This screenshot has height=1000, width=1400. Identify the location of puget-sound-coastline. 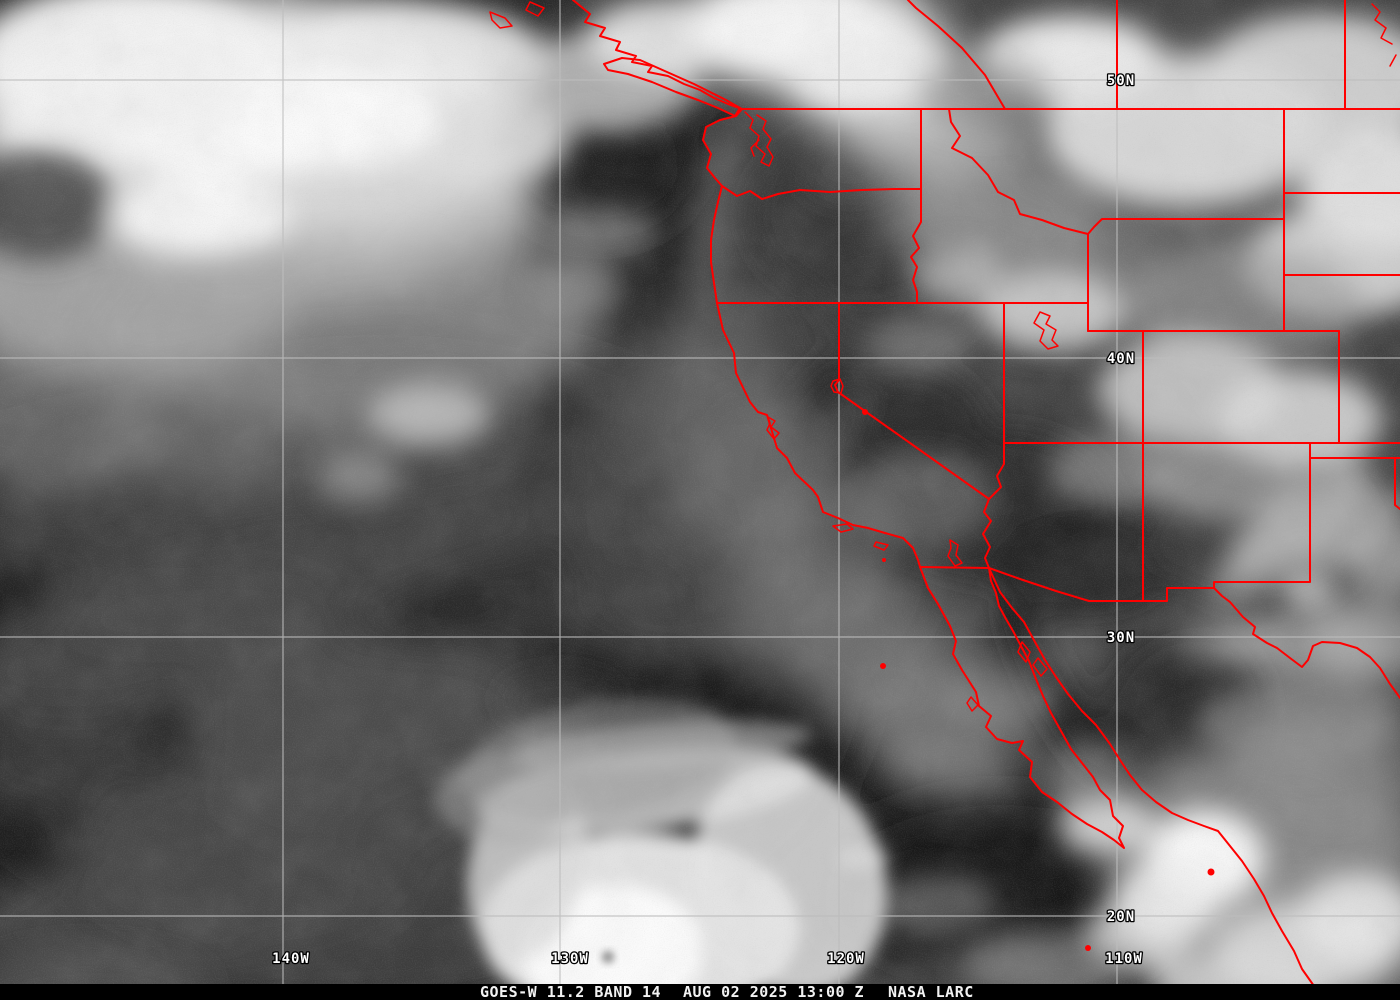
(759, 139).